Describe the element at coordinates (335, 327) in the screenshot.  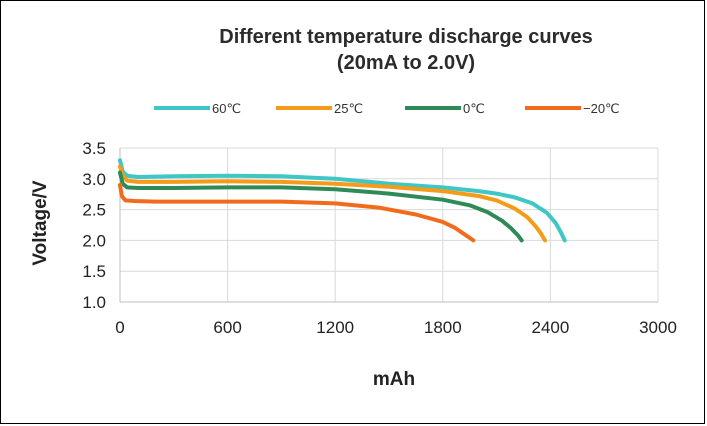
I see `x-tick-label: 1200` at that location.